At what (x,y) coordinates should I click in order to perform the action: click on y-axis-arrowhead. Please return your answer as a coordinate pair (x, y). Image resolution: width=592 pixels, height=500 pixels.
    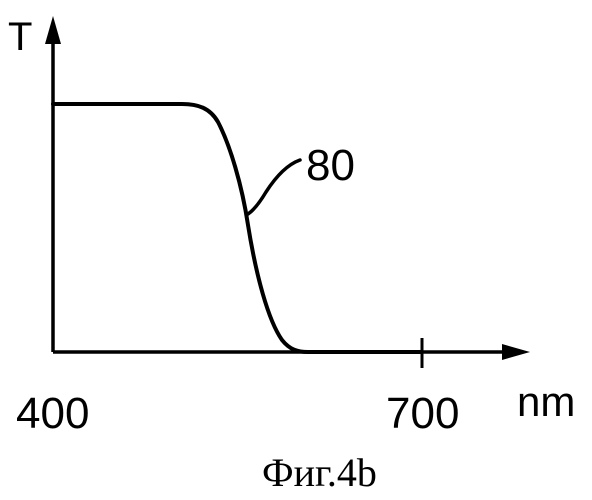
    Looking at the image, I should click on (53, 30).